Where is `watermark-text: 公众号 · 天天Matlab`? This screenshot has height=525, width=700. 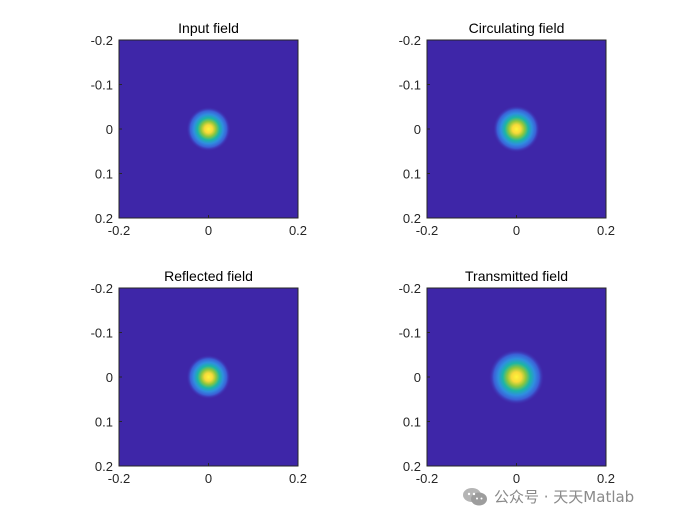
watermark-text: 公众号 · 天天Matlab is located at coordinates (564, 497).